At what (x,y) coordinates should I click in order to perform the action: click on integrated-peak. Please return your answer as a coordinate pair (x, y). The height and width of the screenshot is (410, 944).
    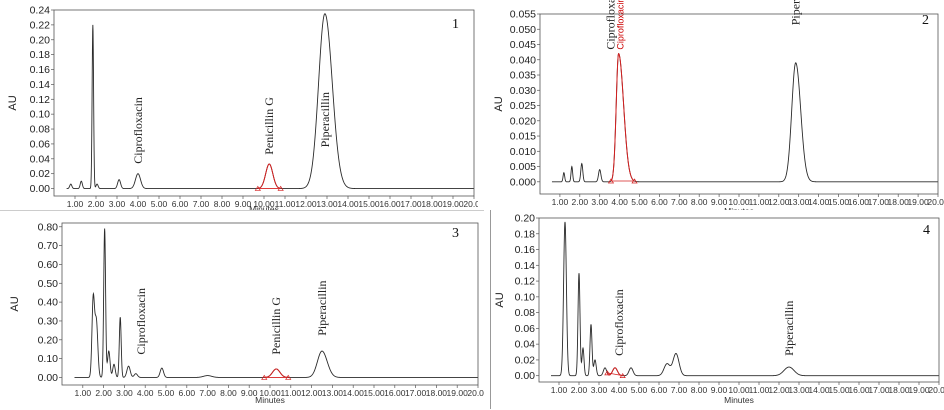
    Looking at the image, I should click on (276, 373).